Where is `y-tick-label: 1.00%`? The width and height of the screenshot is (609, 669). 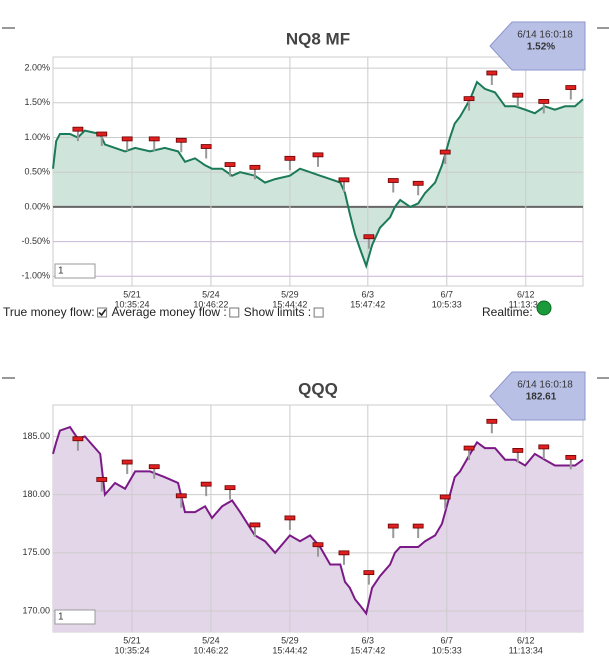 y-tick-label: 1.00% is located at coordinates (37, 137).